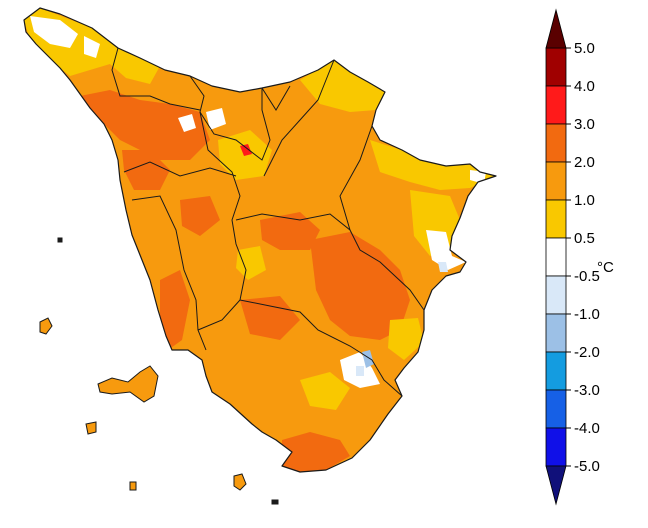 Image resolution: width=648 pixels, height=528 pixels. Describe the element at coordinates (246, 150) in the screenshot. I see `anomaly-3-4-spot` at that location.